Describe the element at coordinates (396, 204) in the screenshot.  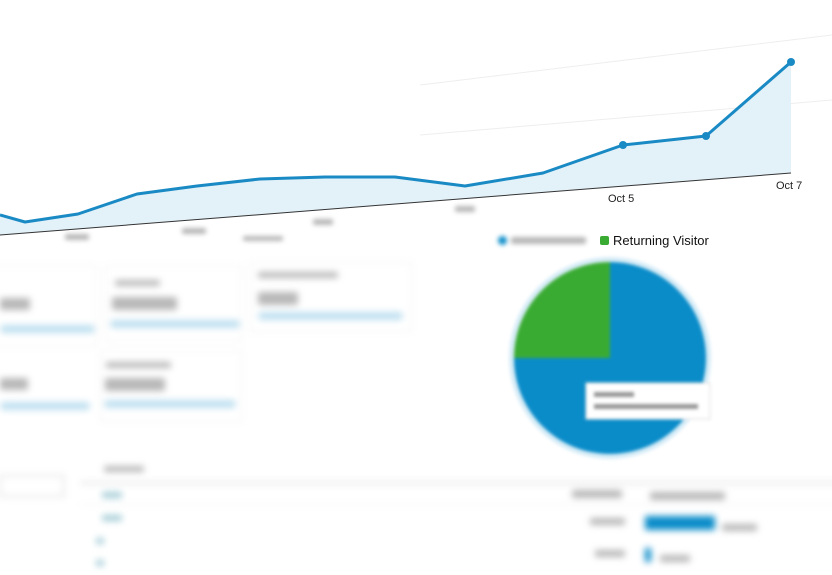
I see `x-axis` at that location.